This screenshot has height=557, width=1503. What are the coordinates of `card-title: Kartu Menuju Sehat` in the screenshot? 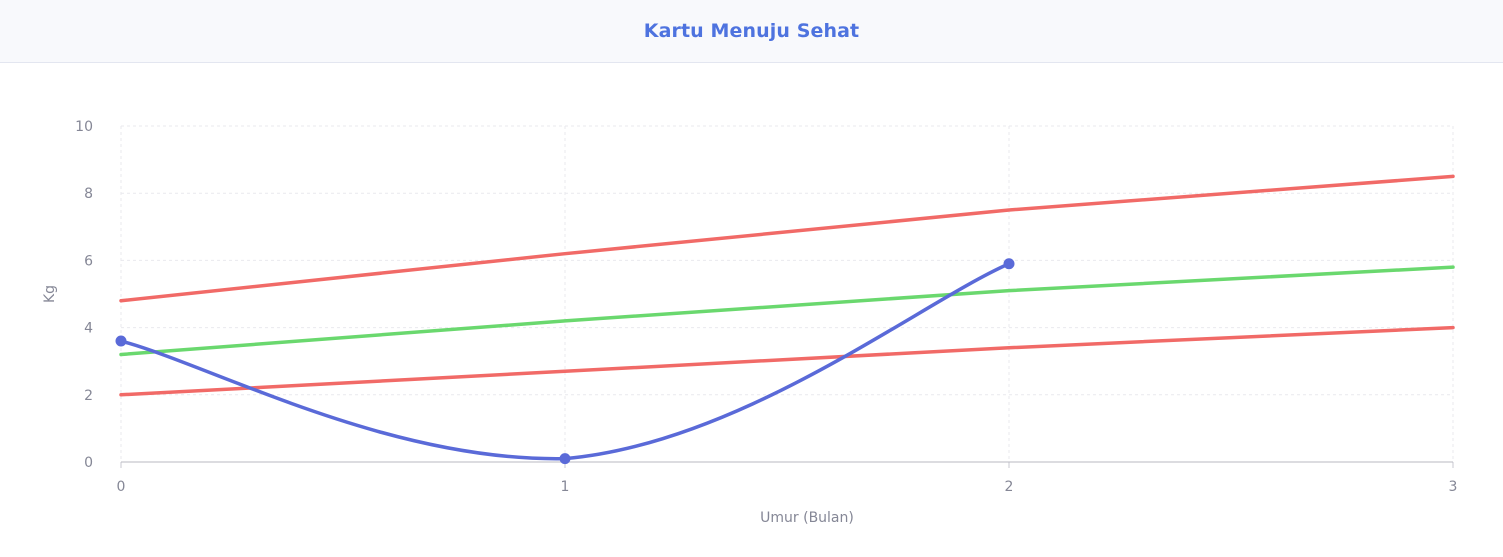 It's located at (751, 31).